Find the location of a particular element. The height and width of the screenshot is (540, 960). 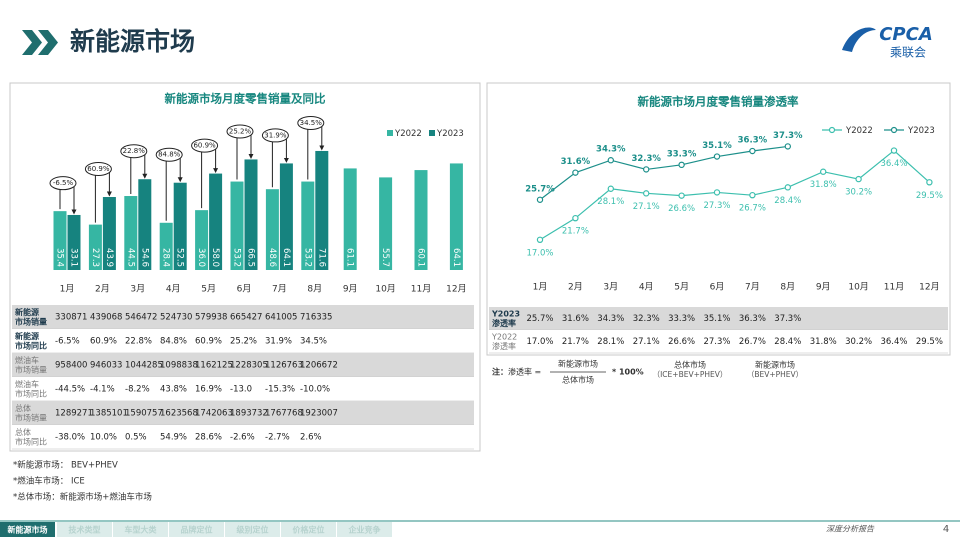

nav-tab-label: 品牌定位 is located at coordinates (197, 530).